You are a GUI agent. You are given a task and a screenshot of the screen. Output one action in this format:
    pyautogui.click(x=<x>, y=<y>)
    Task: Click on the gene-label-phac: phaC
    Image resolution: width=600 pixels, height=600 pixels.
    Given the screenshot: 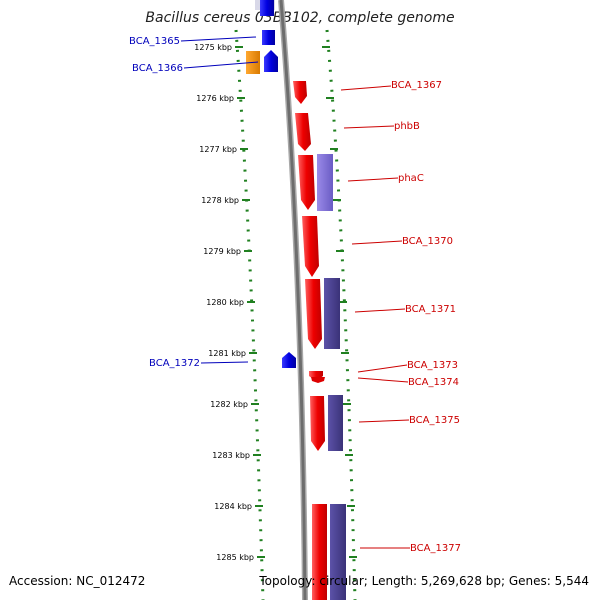 What is the action you would take?
    pyautogui.click(x=411, y=178)
    